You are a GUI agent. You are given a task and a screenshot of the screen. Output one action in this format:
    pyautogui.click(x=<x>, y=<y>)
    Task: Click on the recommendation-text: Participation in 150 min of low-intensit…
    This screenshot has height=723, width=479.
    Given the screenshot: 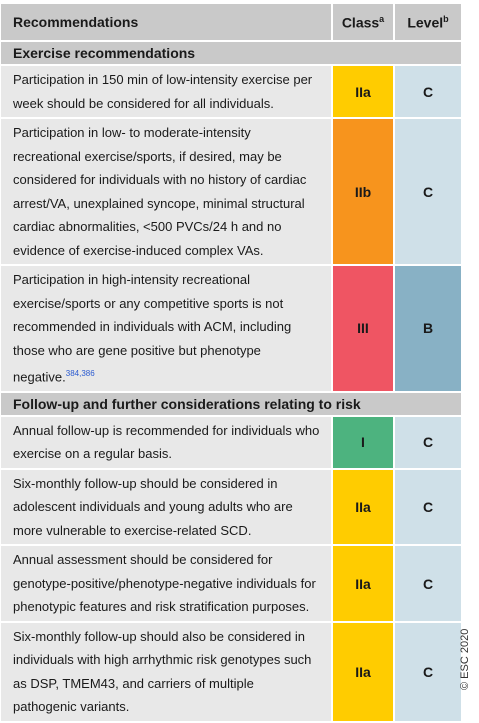 What is the action you would take?
    pyautogui.click(x=166, y=91)
    